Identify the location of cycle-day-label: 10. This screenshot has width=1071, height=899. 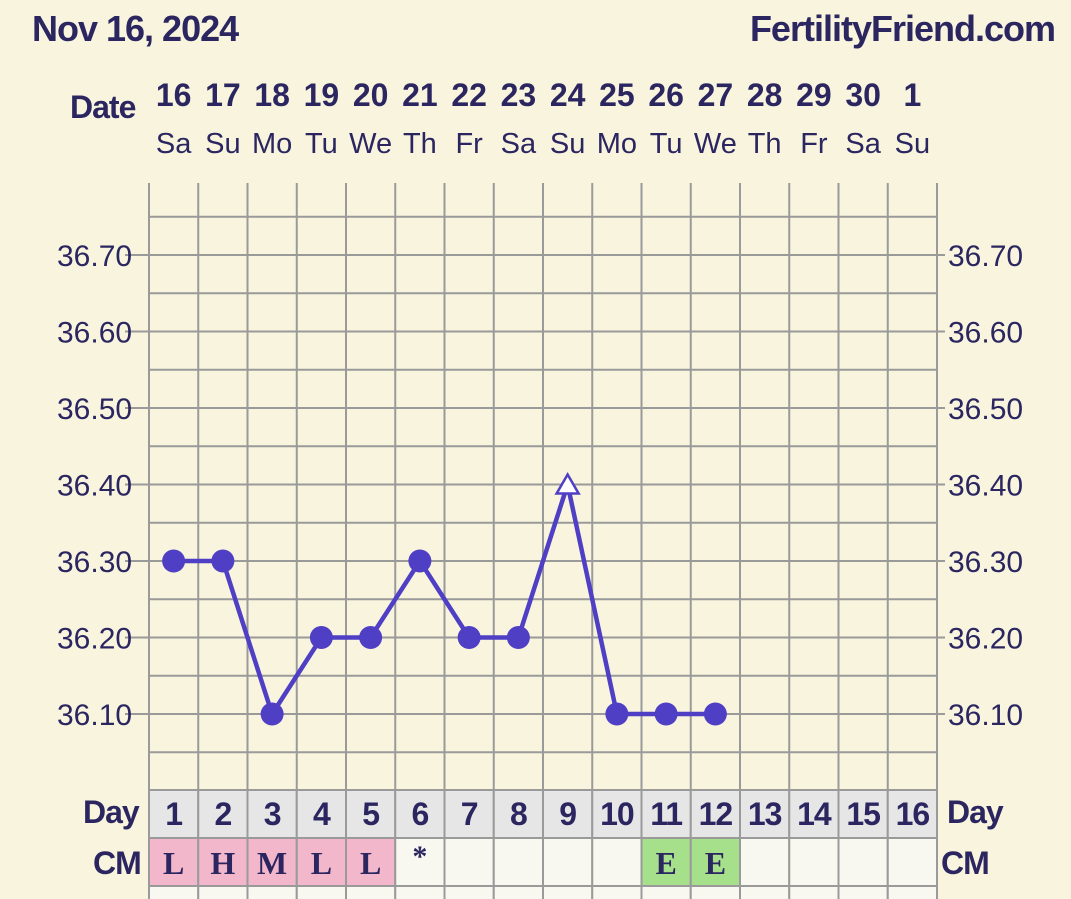
(617, 814).